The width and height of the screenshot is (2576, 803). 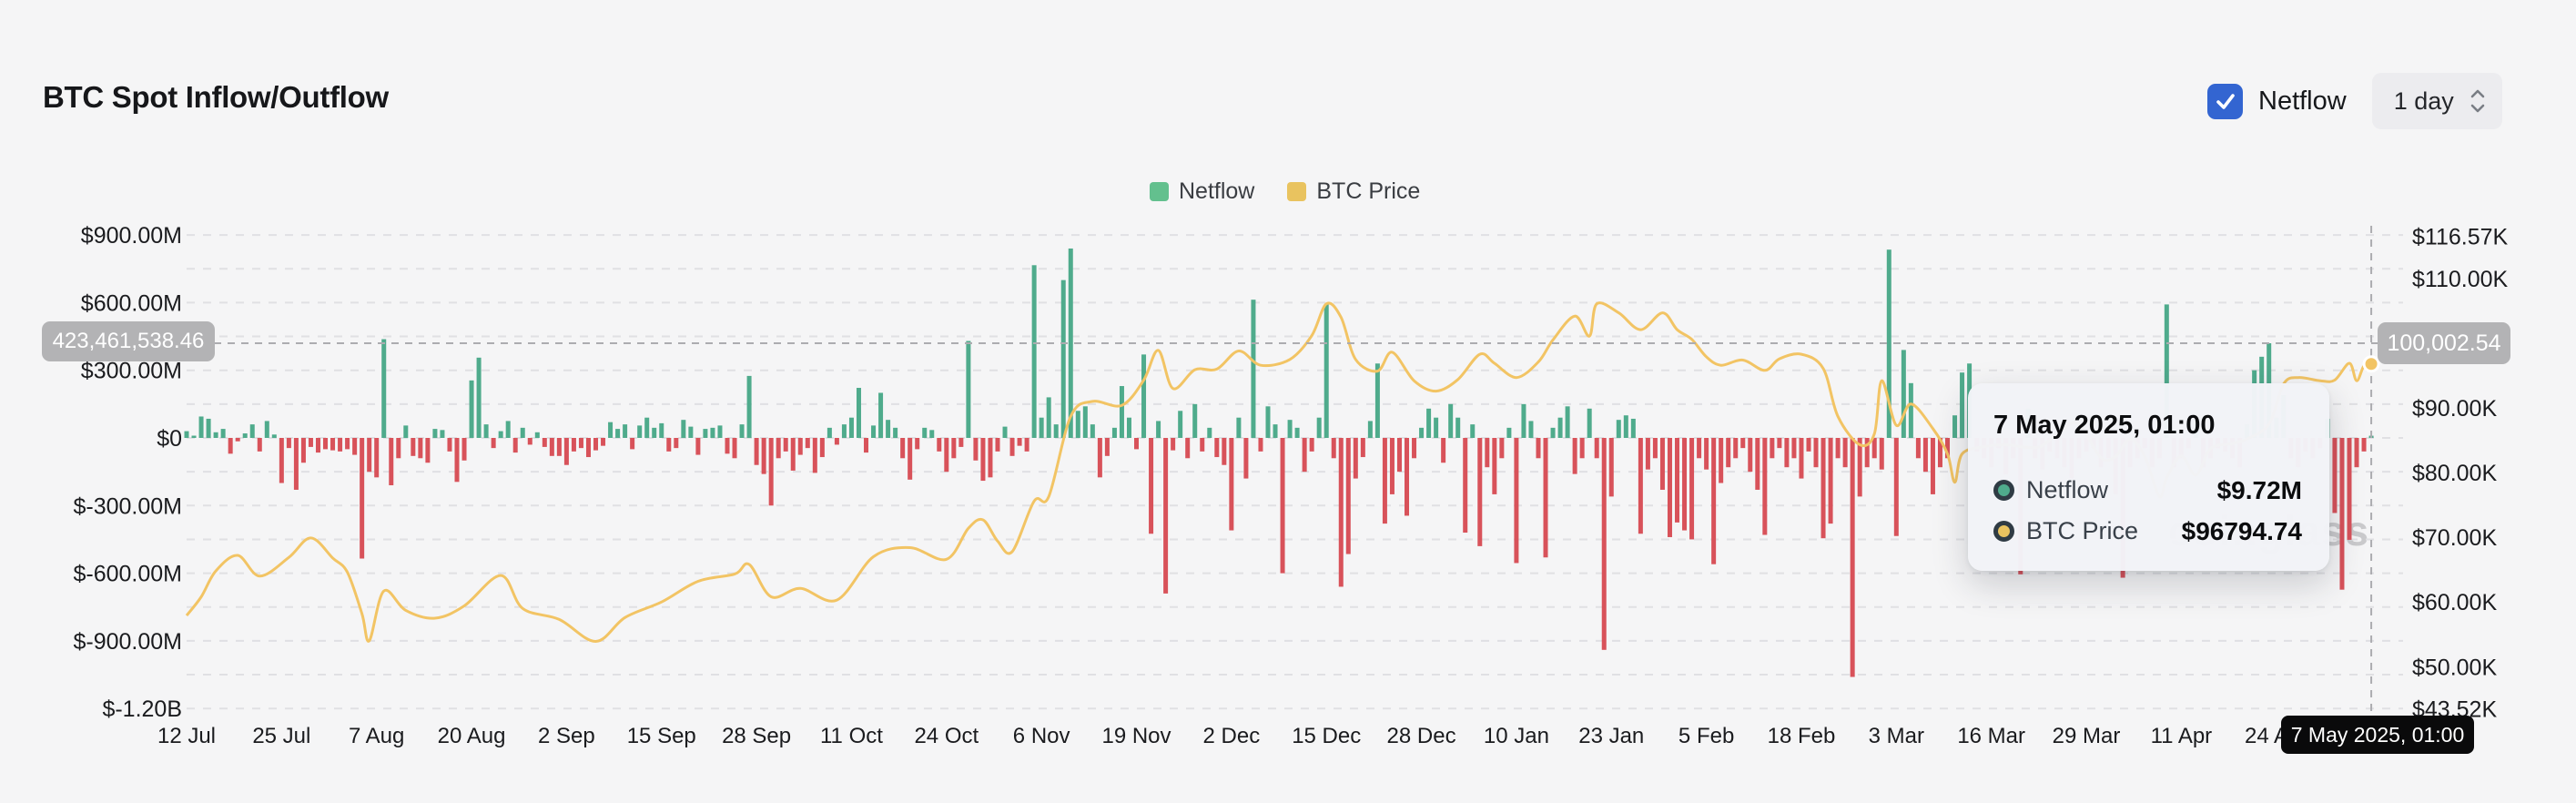 What do you see at coordinates (127, 574) in the screenshot?
I see `svg-text: $-600.00M` at bounding box center [127, 574].